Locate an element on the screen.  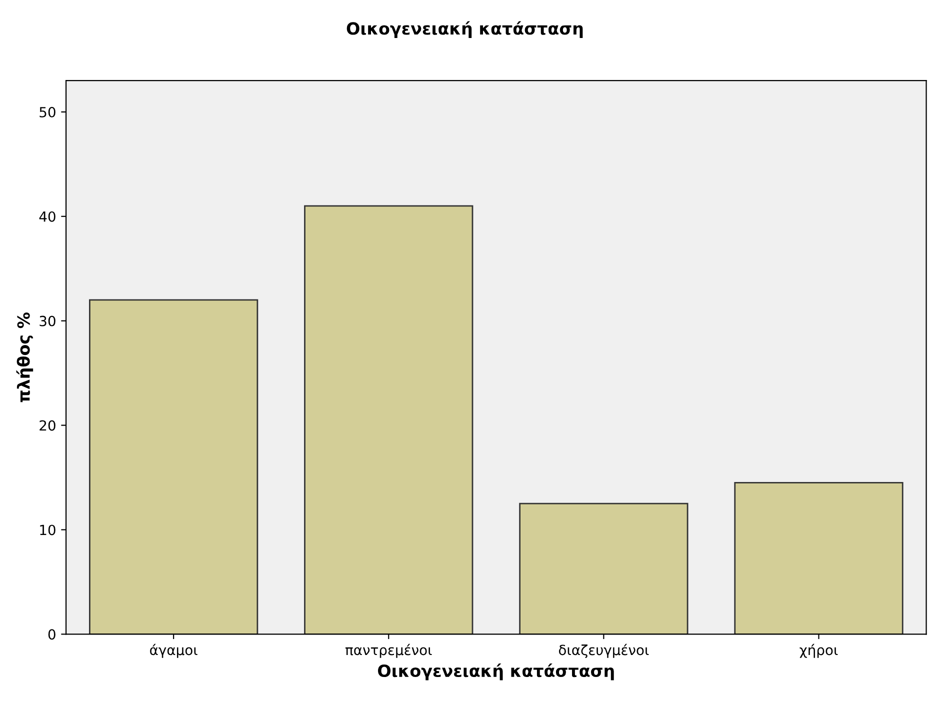
y-tick-label: 0 is located at coordinates (52, 634).